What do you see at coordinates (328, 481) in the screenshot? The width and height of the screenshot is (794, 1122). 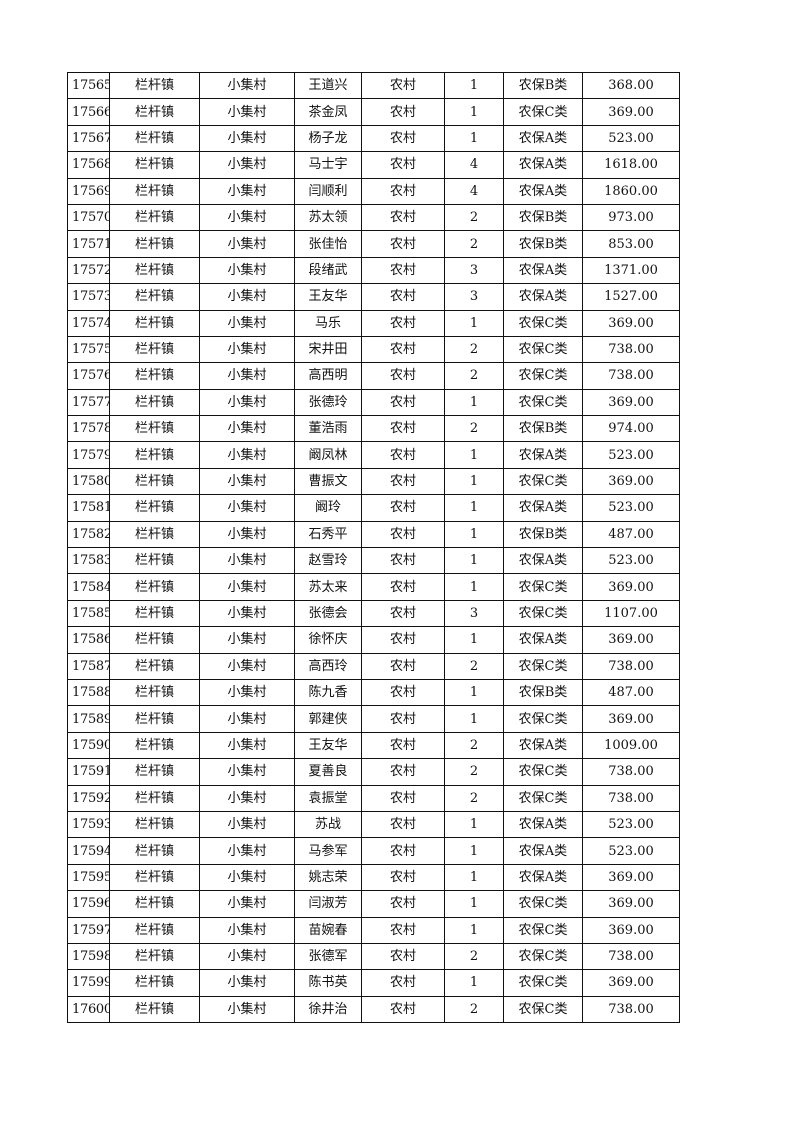 I see `name-cell: 曹振文` at bounding box center [328, 481].